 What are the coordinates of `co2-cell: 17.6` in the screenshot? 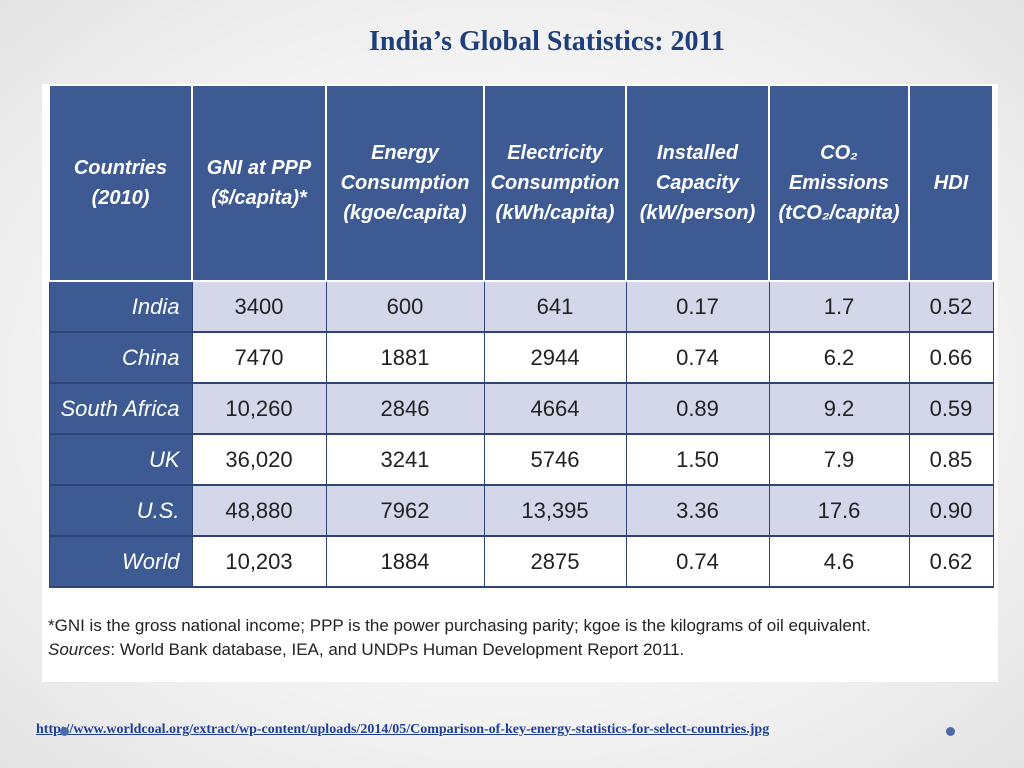 It's located at (839, 510).